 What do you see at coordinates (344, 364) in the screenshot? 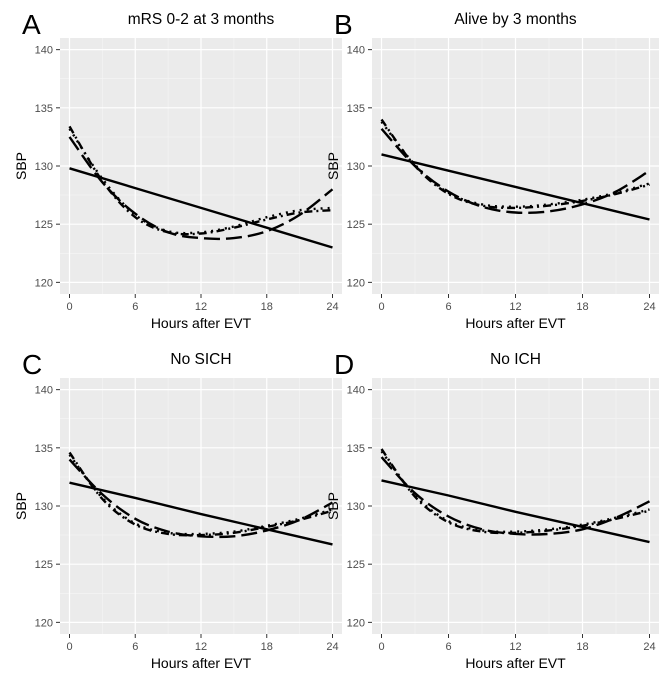
I see `panel-letter: D` at bounding box center [344, 364].